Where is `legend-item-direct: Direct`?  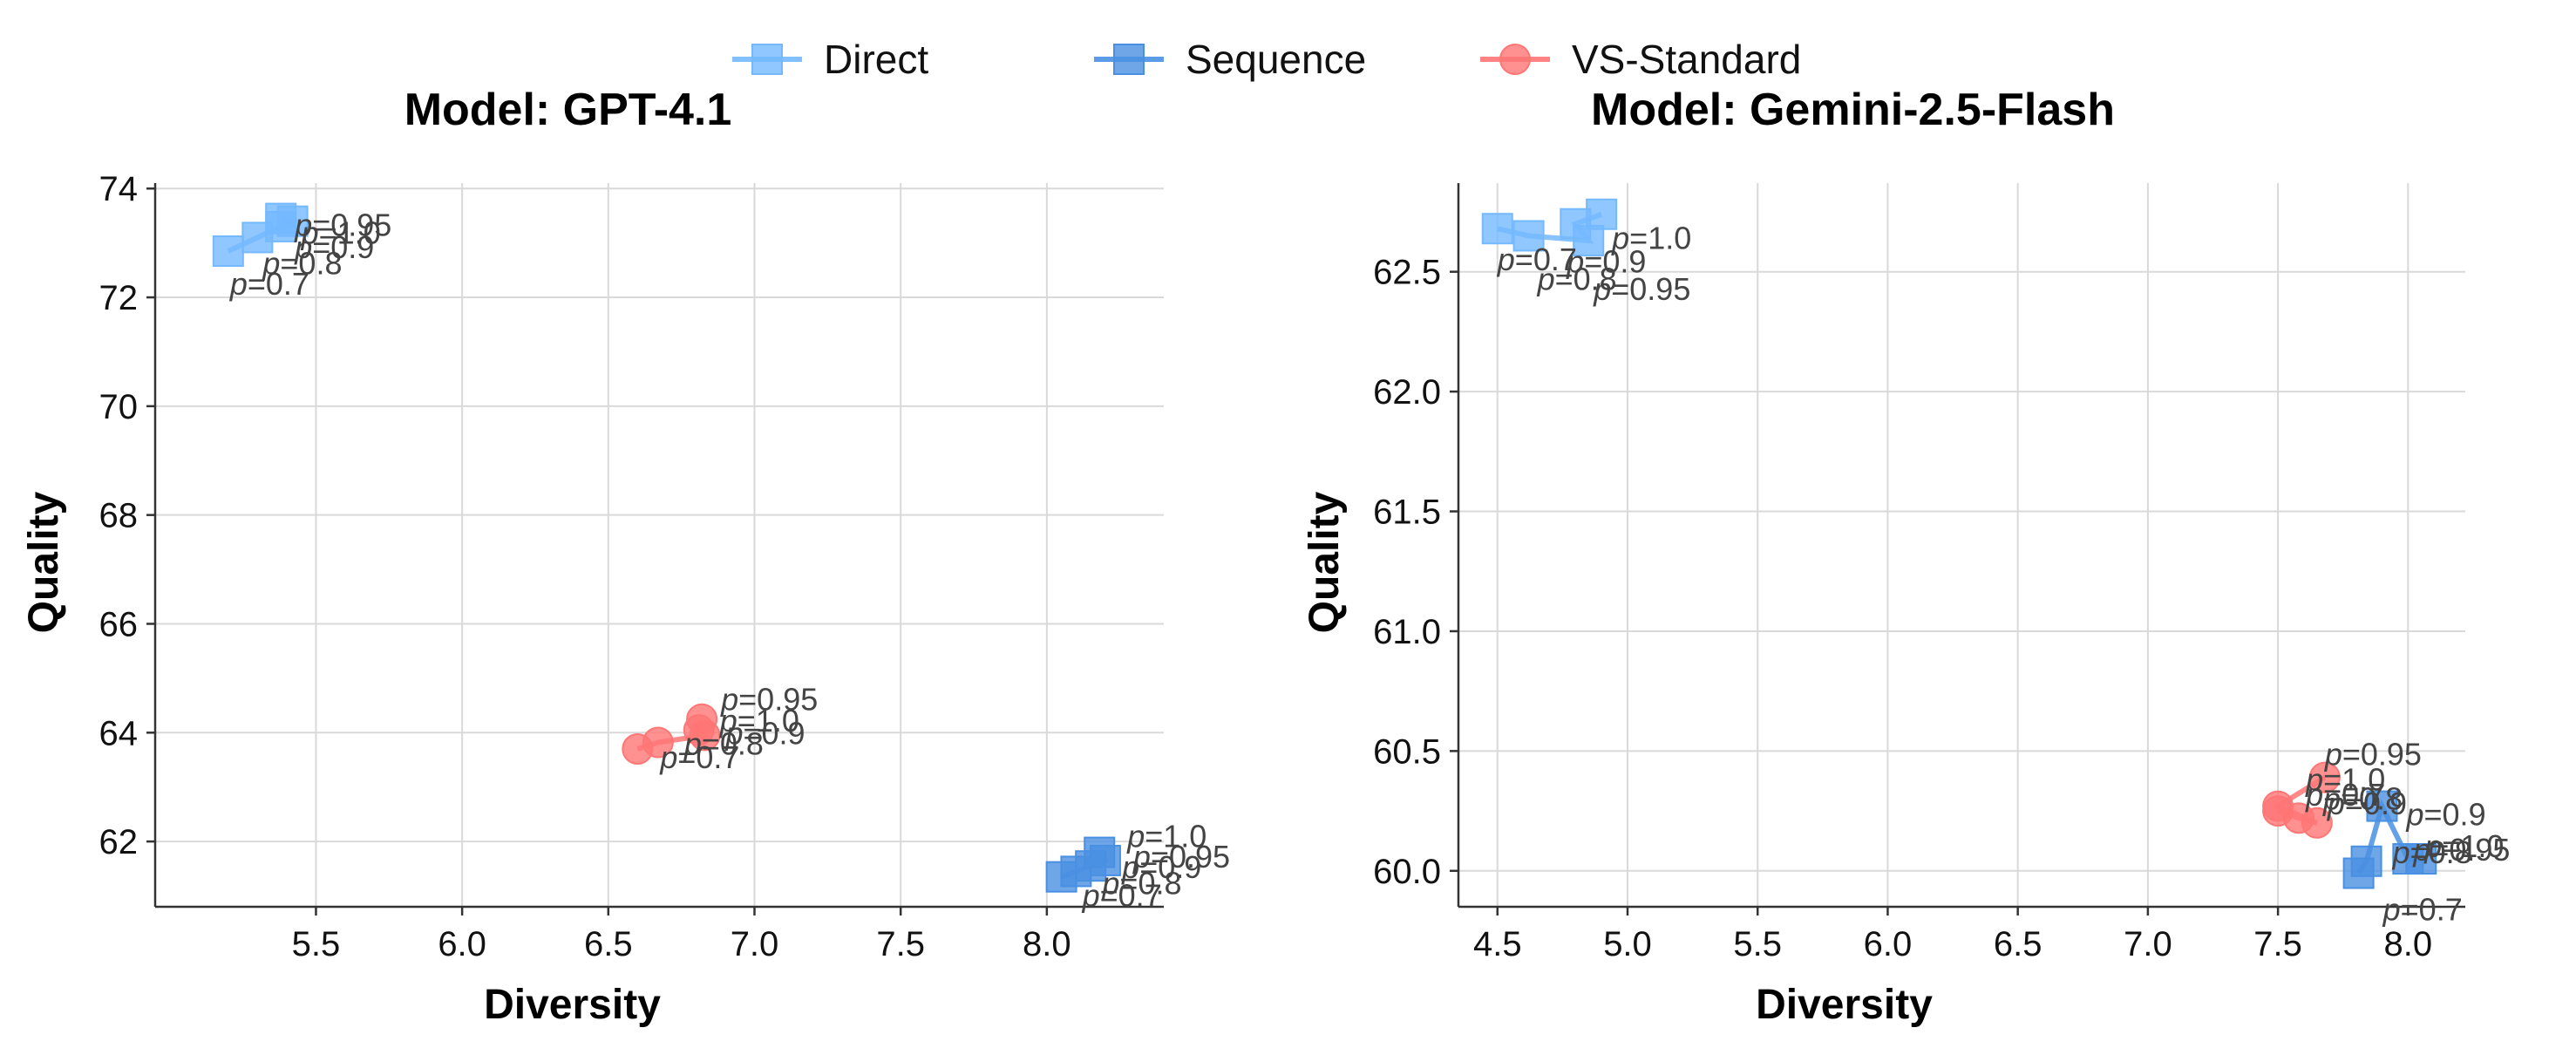 legend-item-direct: Direct is located at coordinates (830, 59).